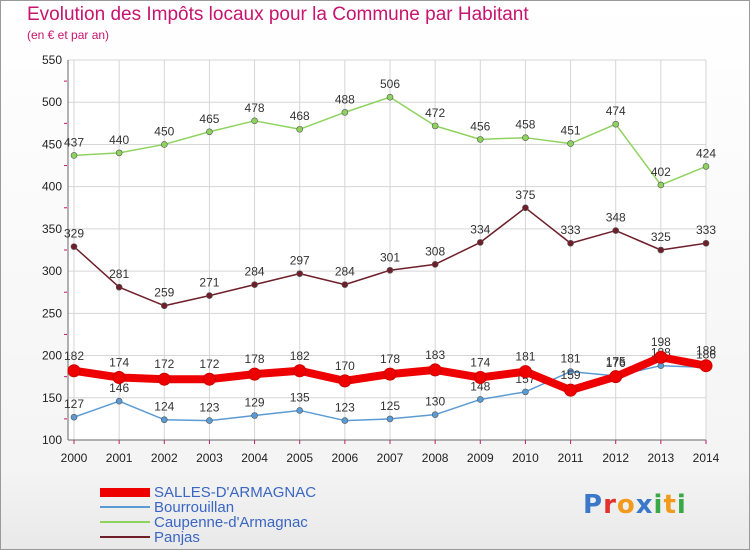  What do you see at coordinates (610, 505) in the screenshot?
I see `logo-letter: r` at bounding box center [610, 505].